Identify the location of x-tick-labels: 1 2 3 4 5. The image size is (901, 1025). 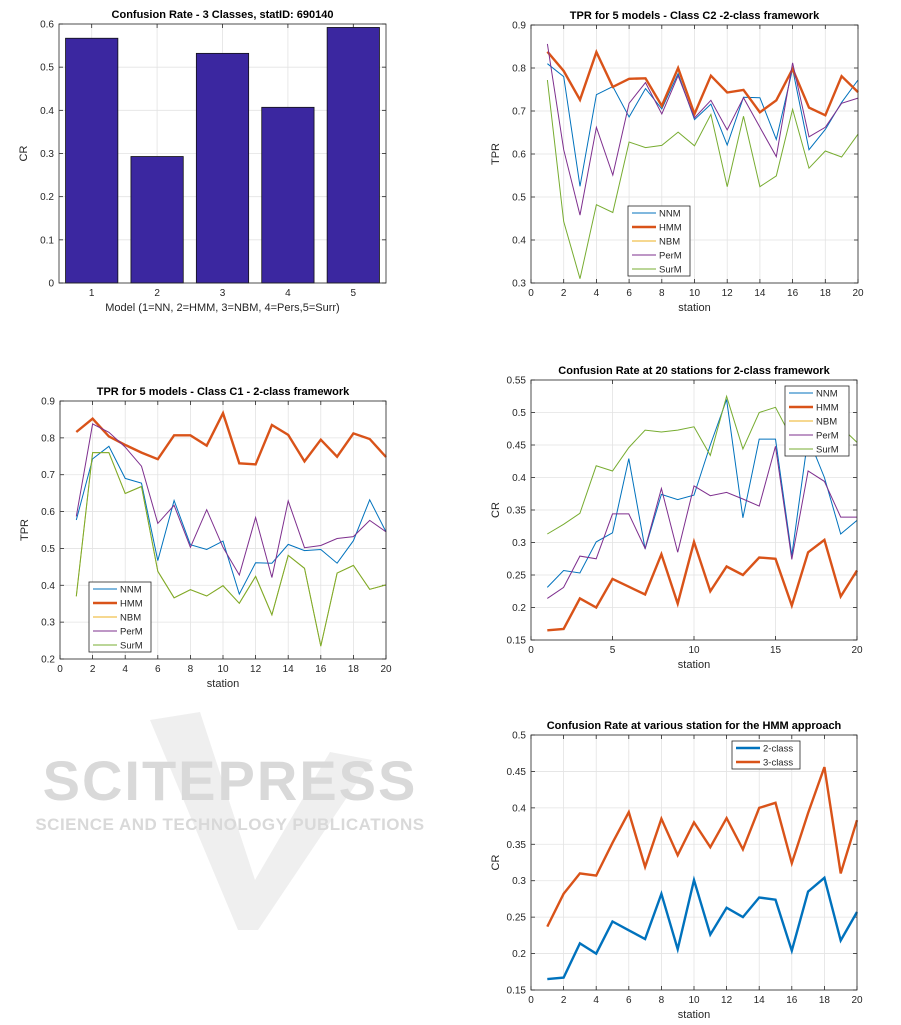
(223, 293).